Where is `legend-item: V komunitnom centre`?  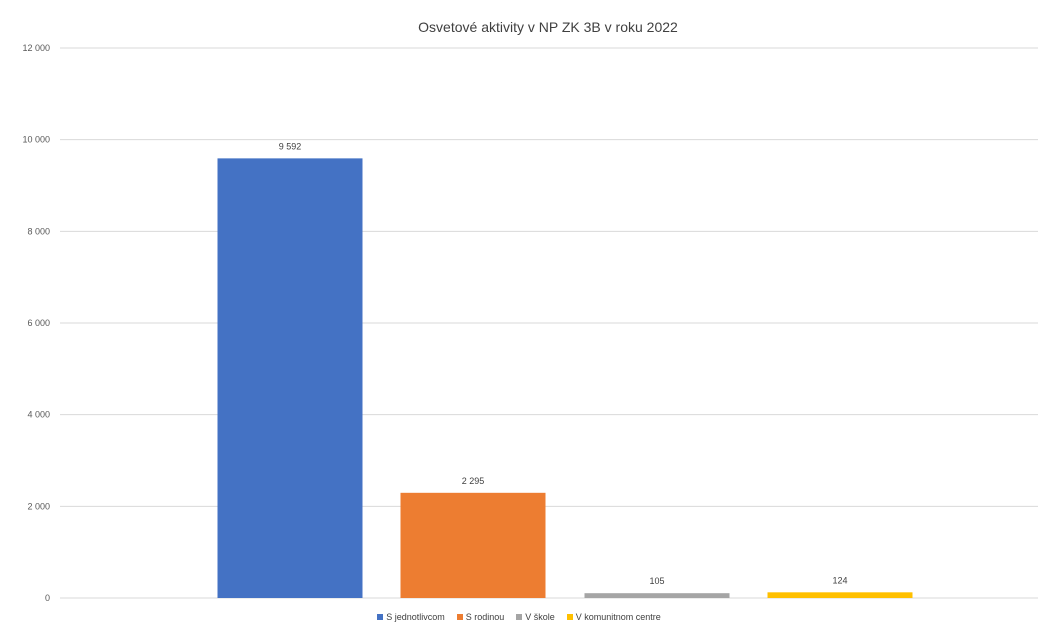 legend-item: V komunitnom centre is located at coordinates (613, 617).